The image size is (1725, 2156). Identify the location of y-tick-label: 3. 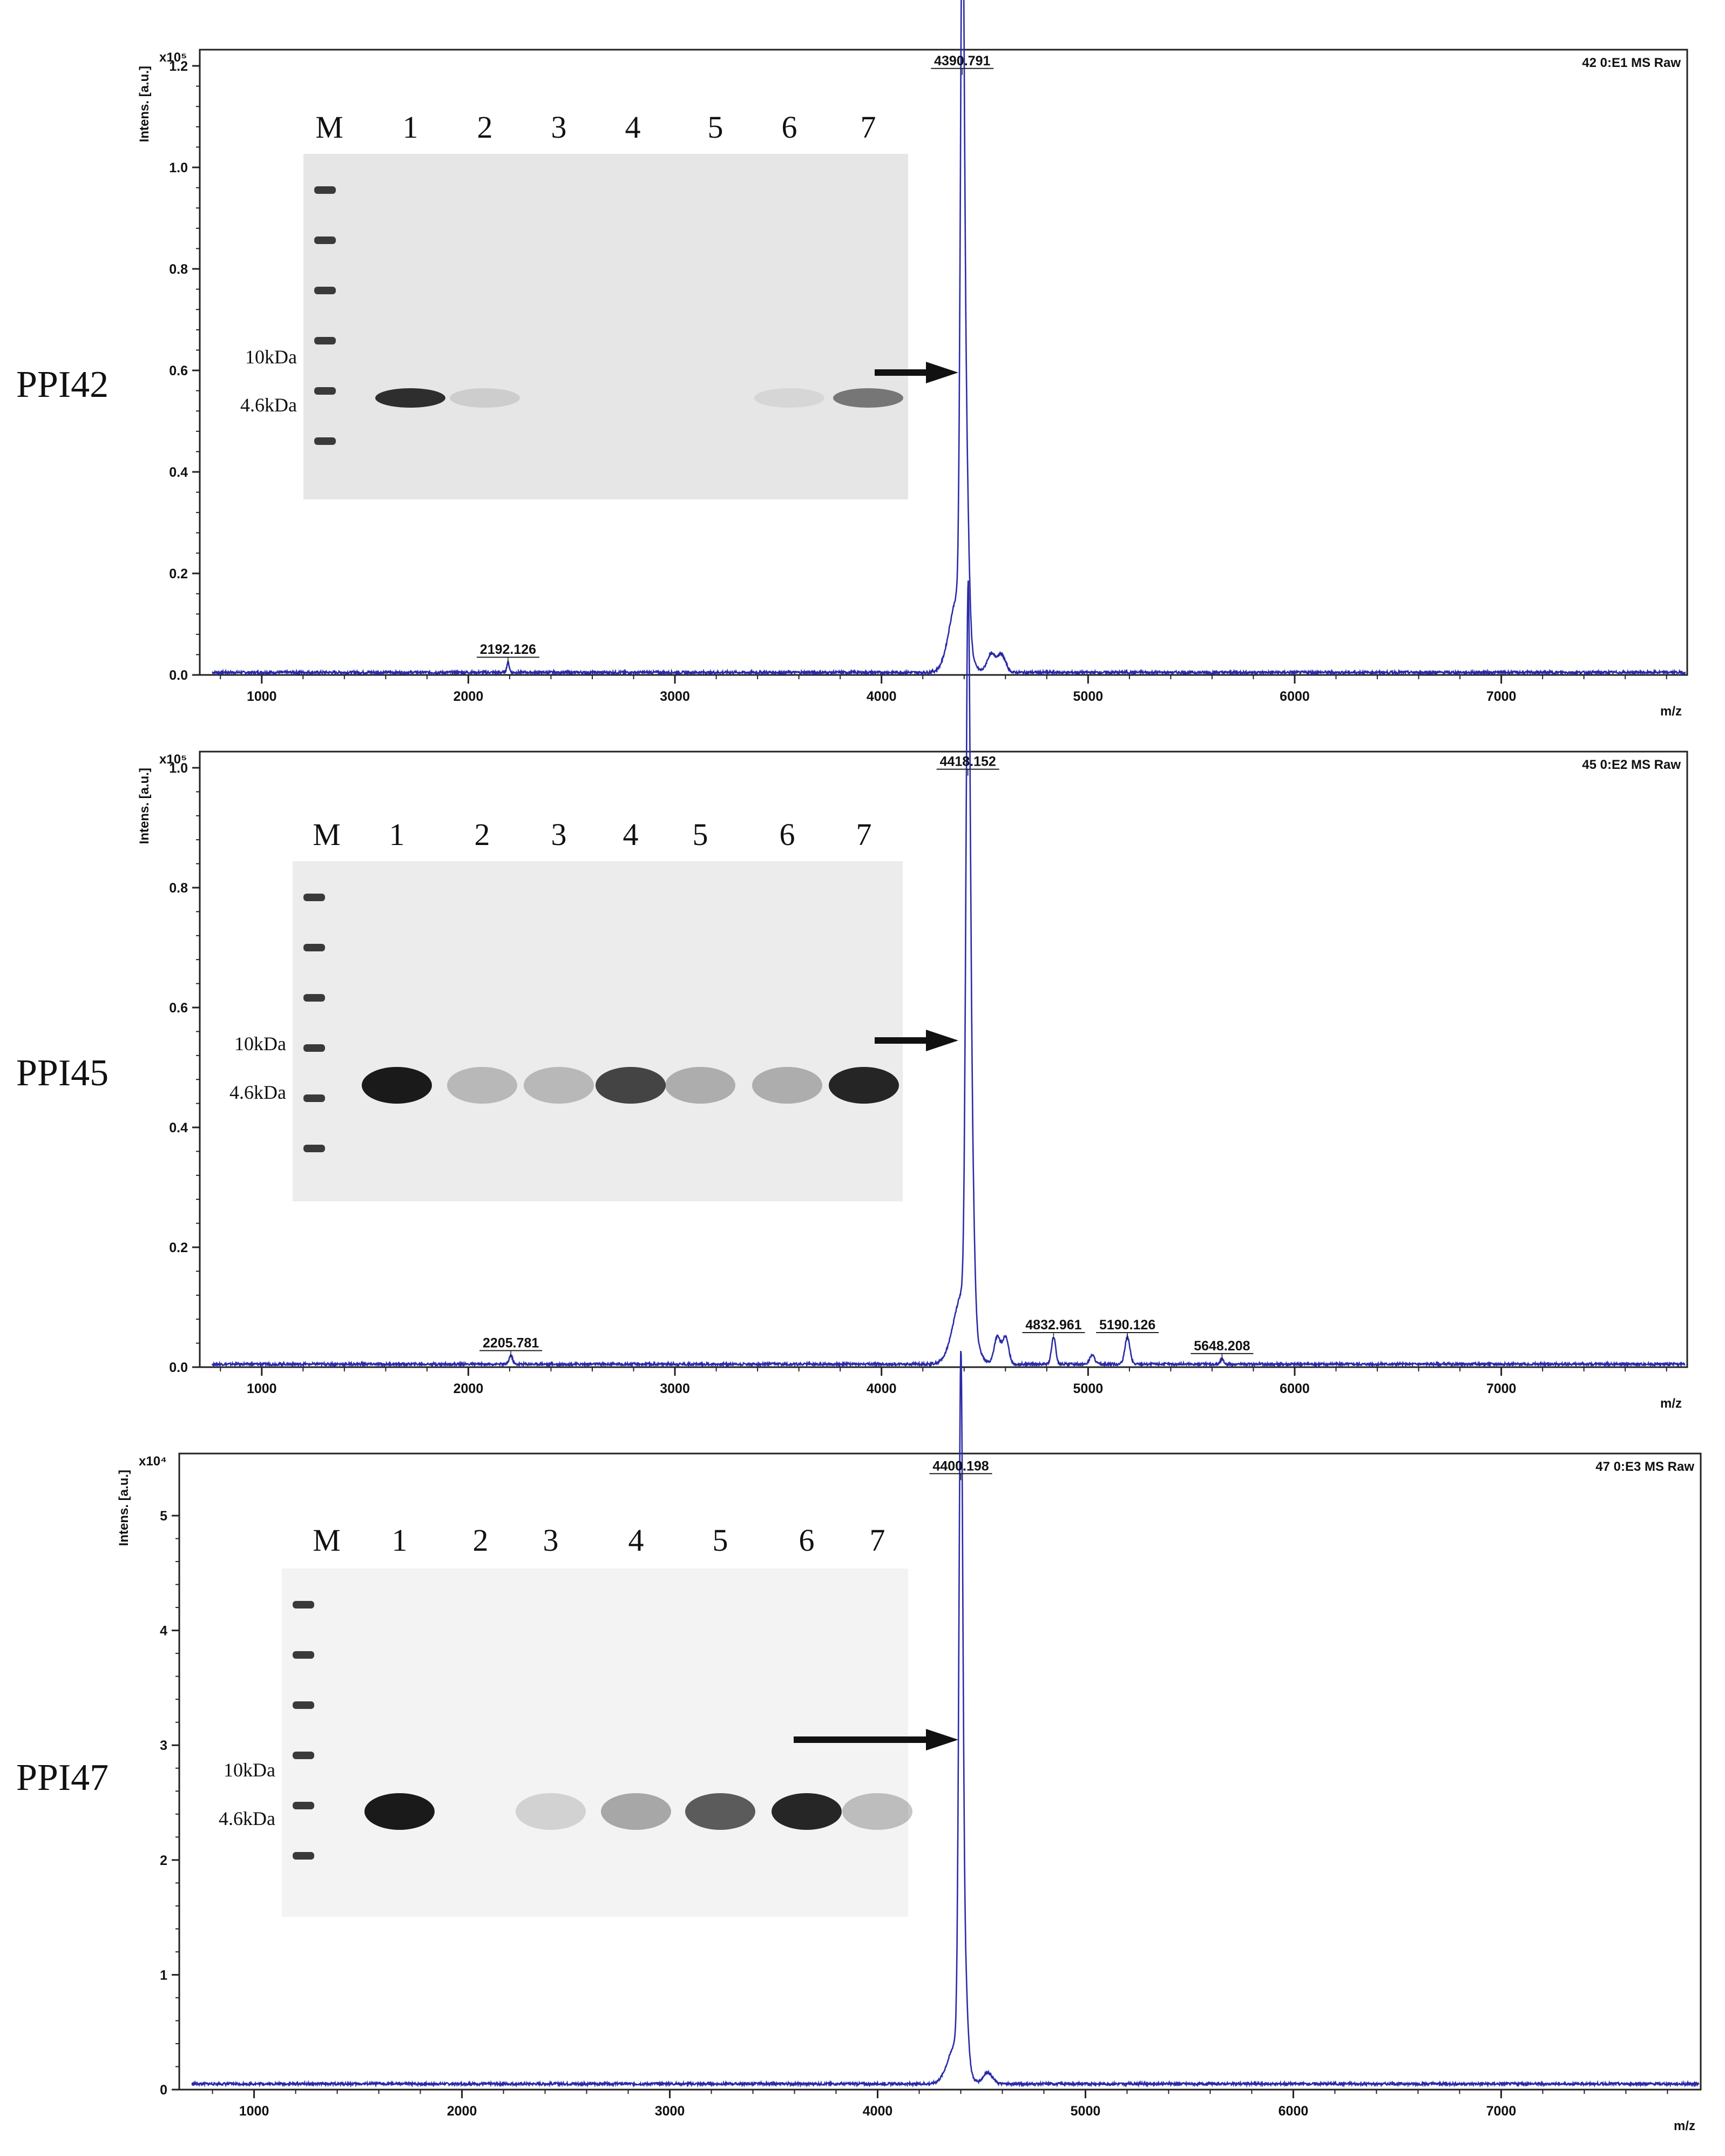
(163, 1745).